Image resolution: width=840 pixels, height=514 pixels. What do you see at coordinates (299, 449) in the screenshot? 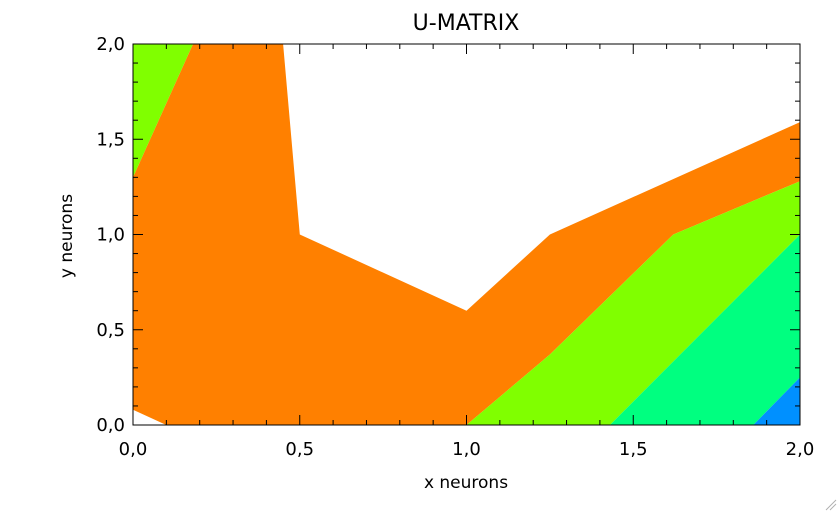
I see `x-tick-label: 0,5` at bounding box center [299, 449].